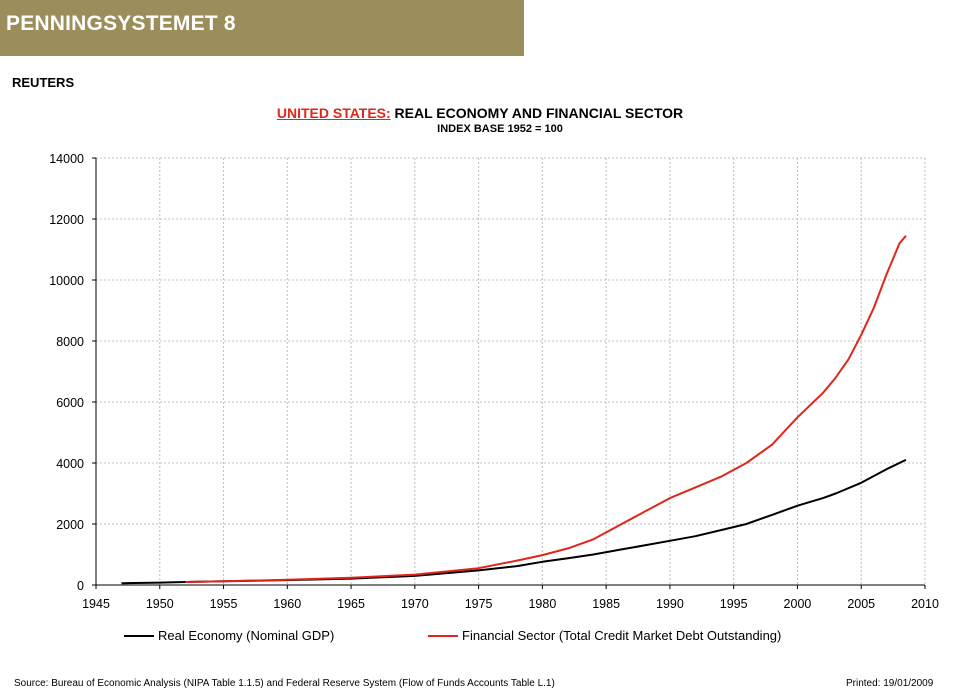 This screenshot has height=694, width=960. Describe the element at coordinates (70, 464) in the screenshot. I see `y-tick-label: 4000` at that location.